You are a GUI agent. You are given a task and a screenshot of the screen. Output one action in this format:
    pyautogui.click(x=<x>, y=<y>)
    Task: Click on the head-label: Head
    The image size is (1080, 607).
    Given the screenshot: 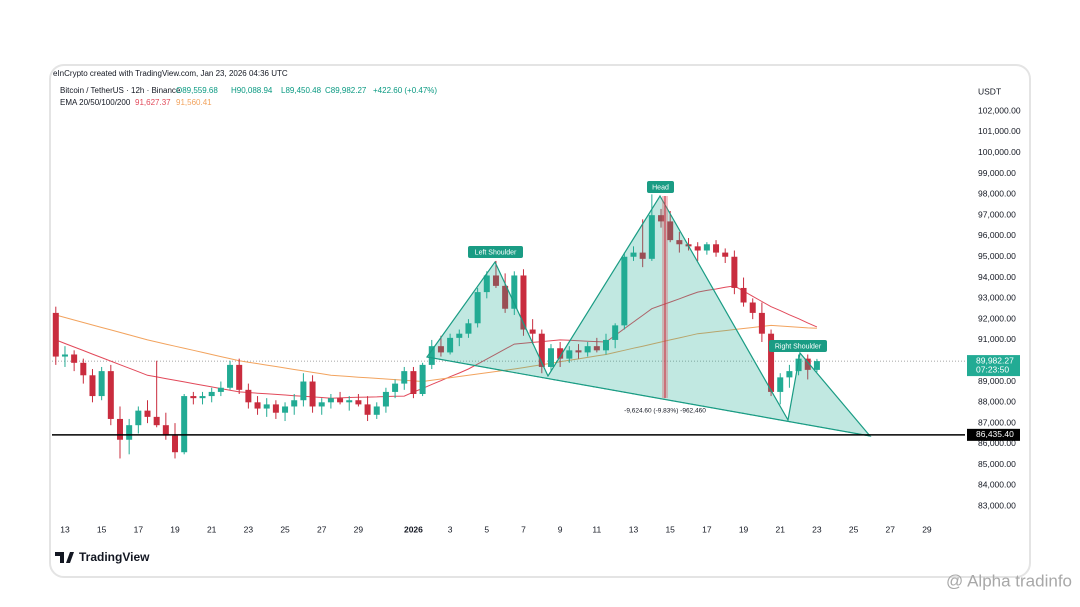 What is the action you would take?
    pyautogui.click(x=660, y=187)
    